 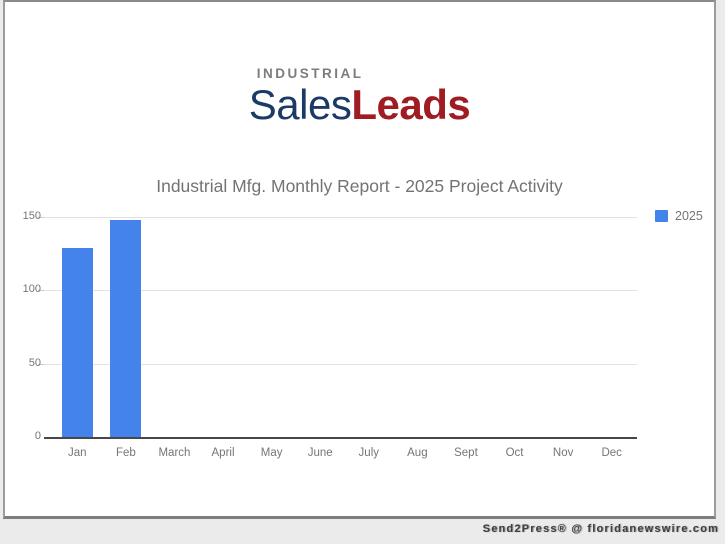 I want to click on y-axis-label-0: 0, so click(x=37, y=436).